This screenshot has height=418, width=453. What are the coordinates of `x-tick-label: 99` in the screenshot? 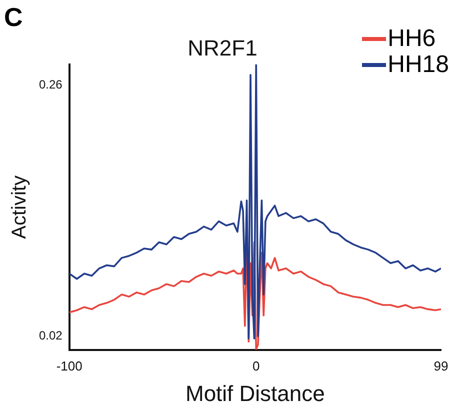 It's located at (441, 366).